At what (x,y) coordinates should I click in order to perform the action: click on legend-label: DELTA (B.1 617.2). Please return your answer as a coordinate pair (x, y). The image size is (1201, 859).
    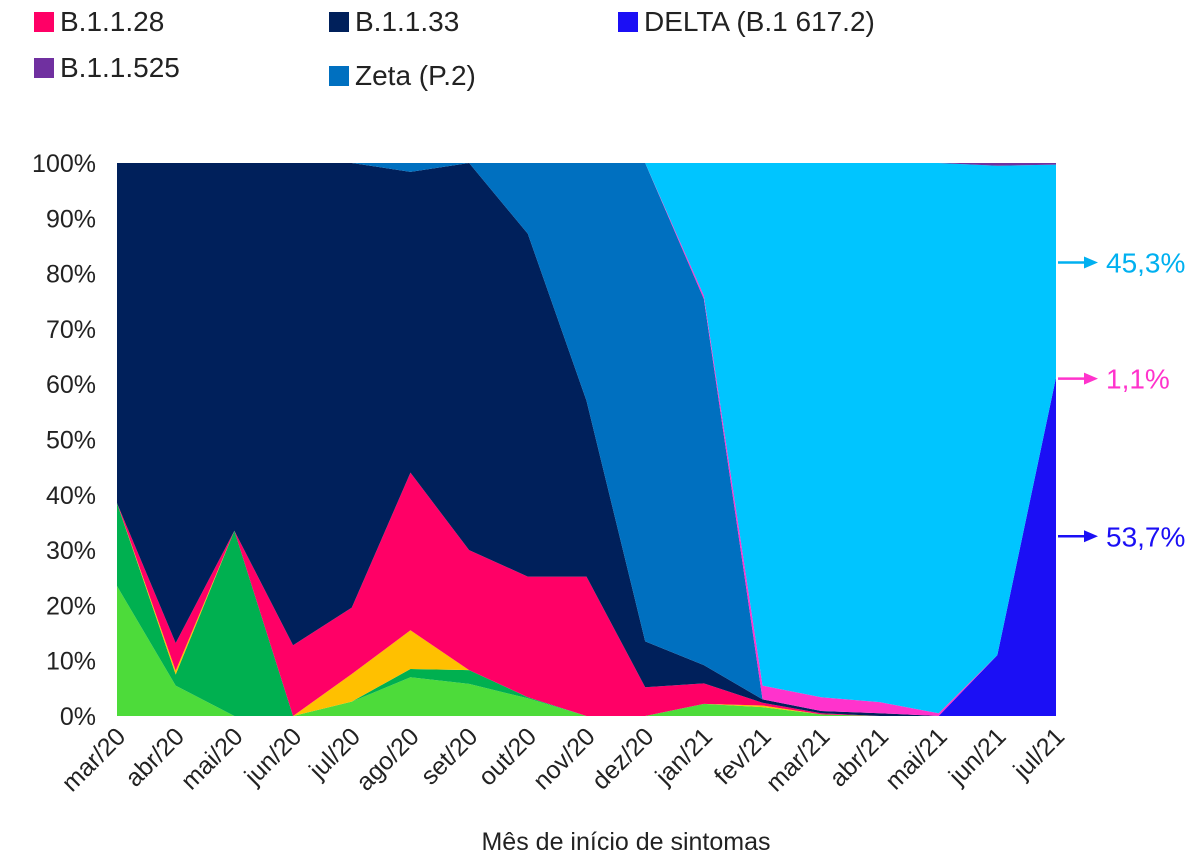
    Looking at the image, I should click on (759, 21).